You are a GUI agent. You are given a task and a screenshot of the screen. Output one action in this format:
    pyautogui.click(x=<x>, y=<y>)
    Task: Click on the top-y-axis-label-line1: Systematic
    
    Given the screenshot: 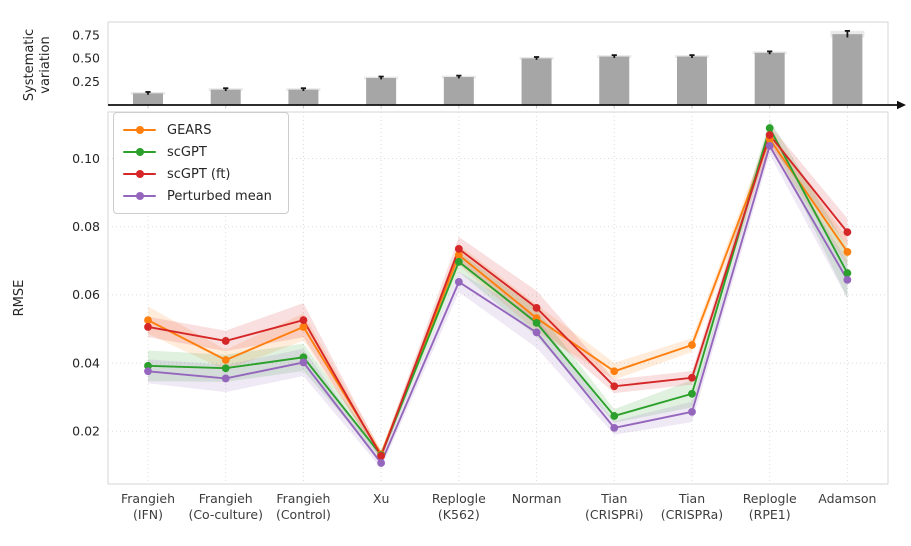 What is the action you would take?
    pyautogui.click(x=29, y=65)
    